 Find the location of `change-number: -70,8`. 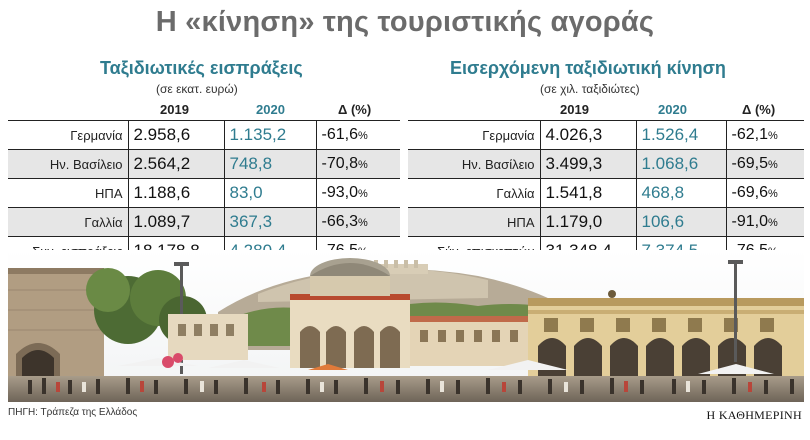

change-number: -70,8 is located at coordinates (339, 163).